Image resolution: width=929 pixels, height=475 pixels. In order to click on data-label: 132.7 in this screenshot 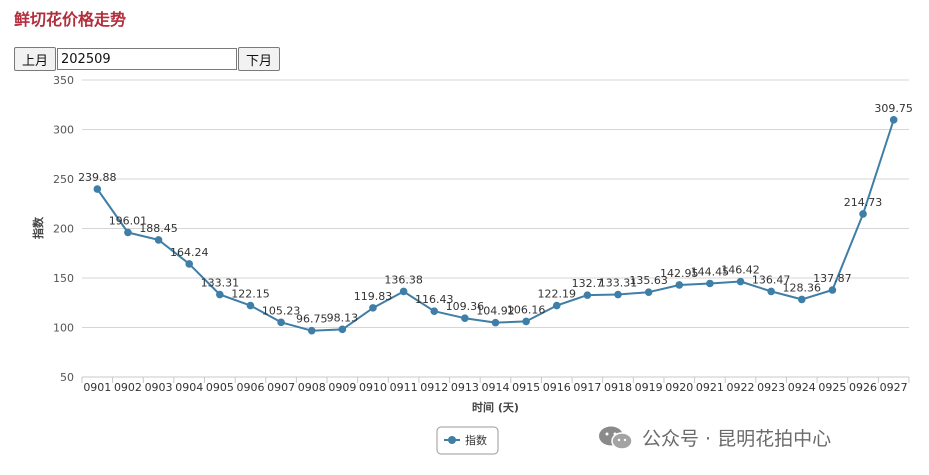, I will do `click(588, 283)`.